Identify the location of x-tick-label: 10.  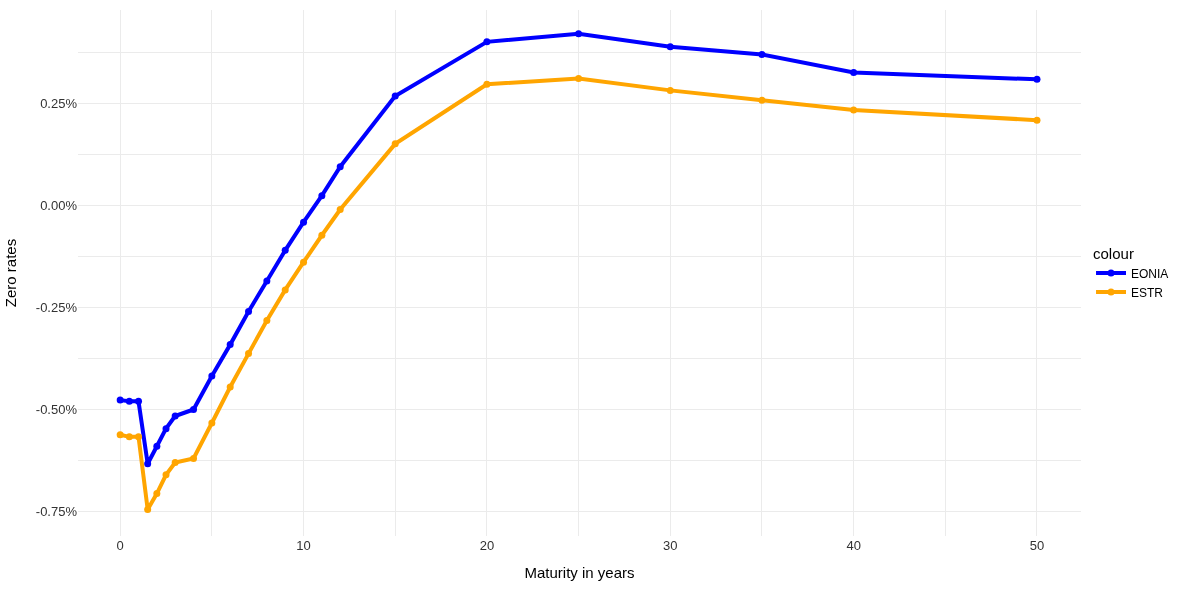
(303, 545).